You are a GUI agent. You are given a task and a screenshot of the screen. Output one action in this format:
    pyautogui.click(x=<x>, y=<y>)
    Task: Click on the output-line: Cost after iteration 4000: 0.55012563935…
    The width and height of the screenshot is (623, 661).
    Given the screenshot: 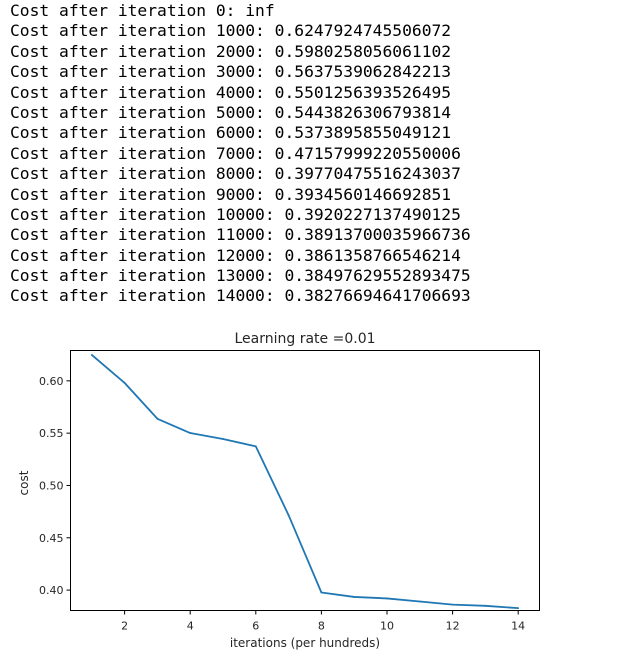 What is the action you would take?
    pyautogui.click(x=231, y=92)
    